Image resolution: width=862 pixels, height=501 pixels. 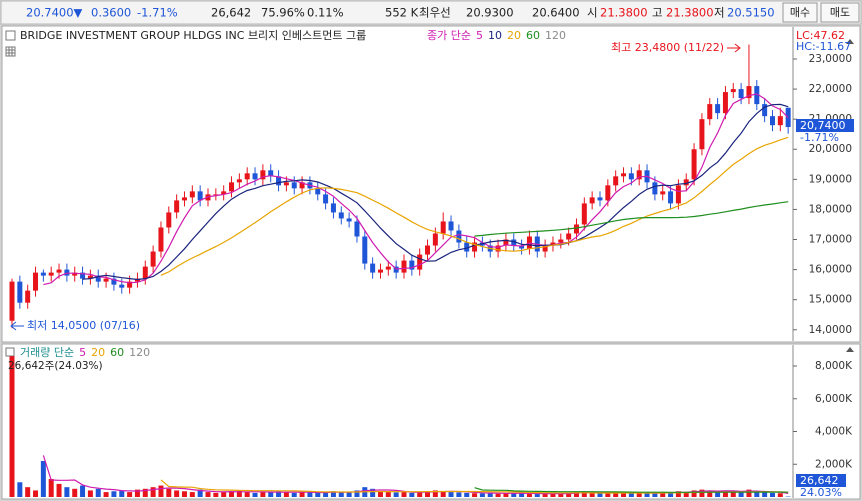 I want to click on y-tick-label: 8,000K, so click(x=834, y=366).